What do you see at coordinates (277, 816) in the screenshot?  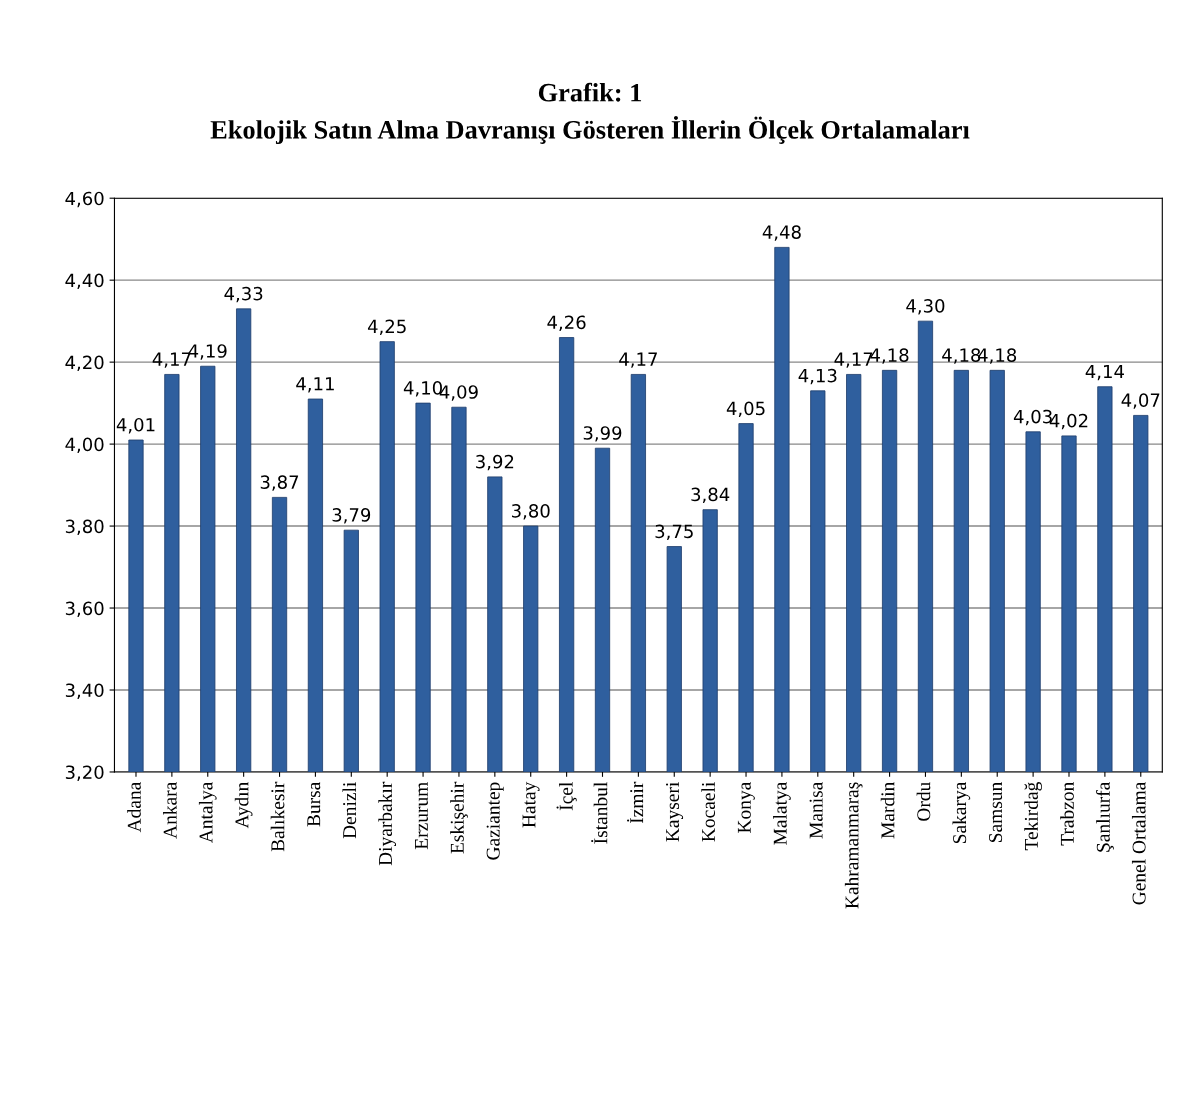 I see `x-tick-label: Balıkesir` at bounding box center [277, 816].